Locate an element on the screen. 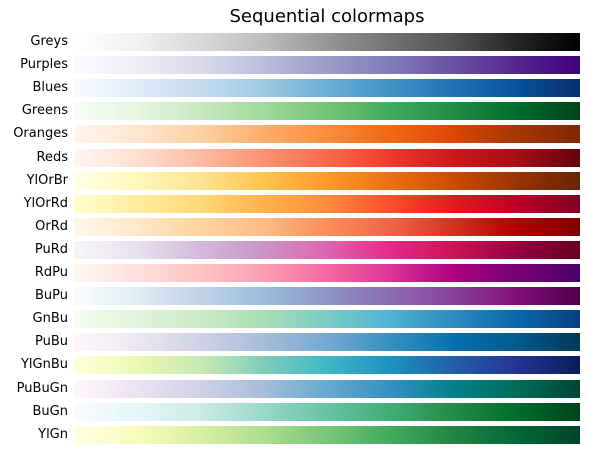  colormap-label: Greens is located at coordinates (44, 110).